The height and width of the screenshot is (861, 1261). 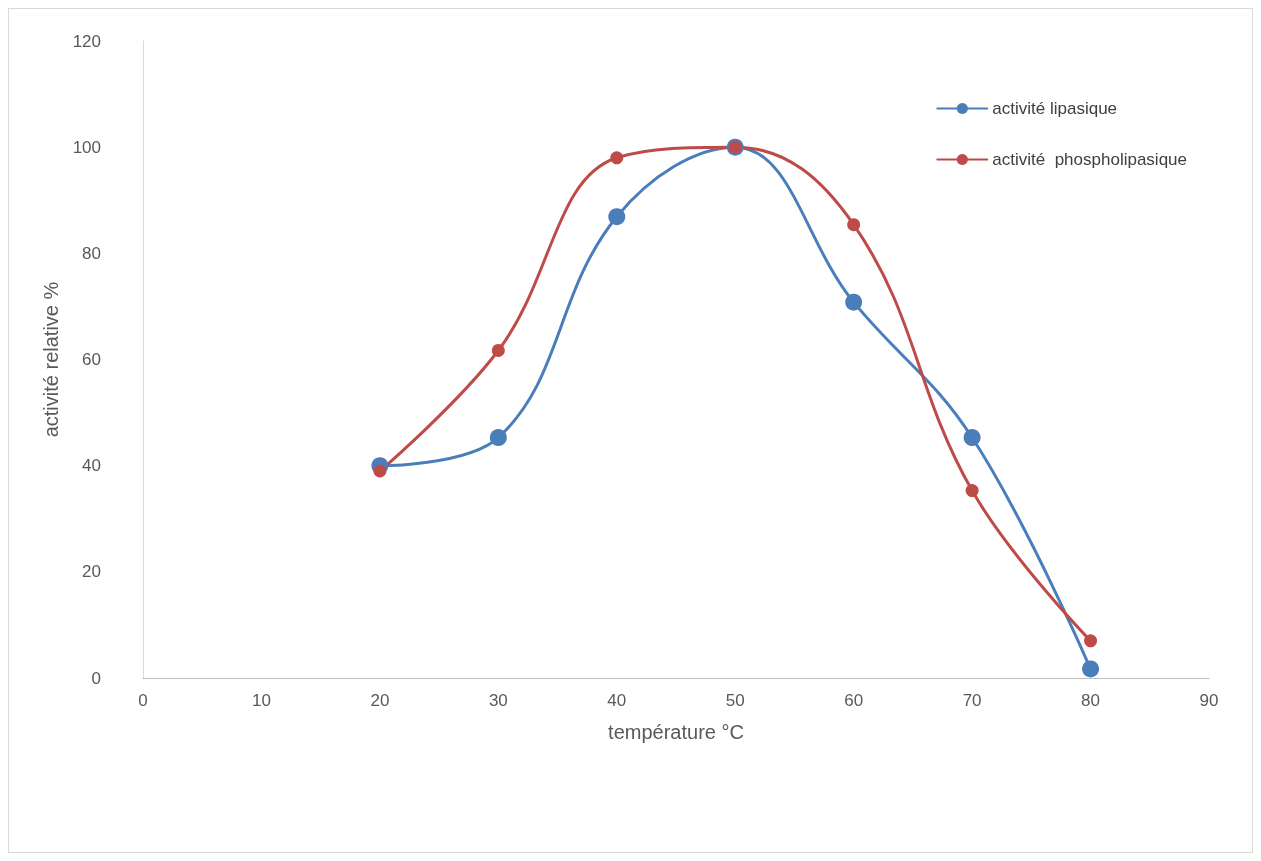 What do you see at coordinates (854, 700) in the screenshot?
I see `x-tick-label: 60` at bounding box center [854, 700].